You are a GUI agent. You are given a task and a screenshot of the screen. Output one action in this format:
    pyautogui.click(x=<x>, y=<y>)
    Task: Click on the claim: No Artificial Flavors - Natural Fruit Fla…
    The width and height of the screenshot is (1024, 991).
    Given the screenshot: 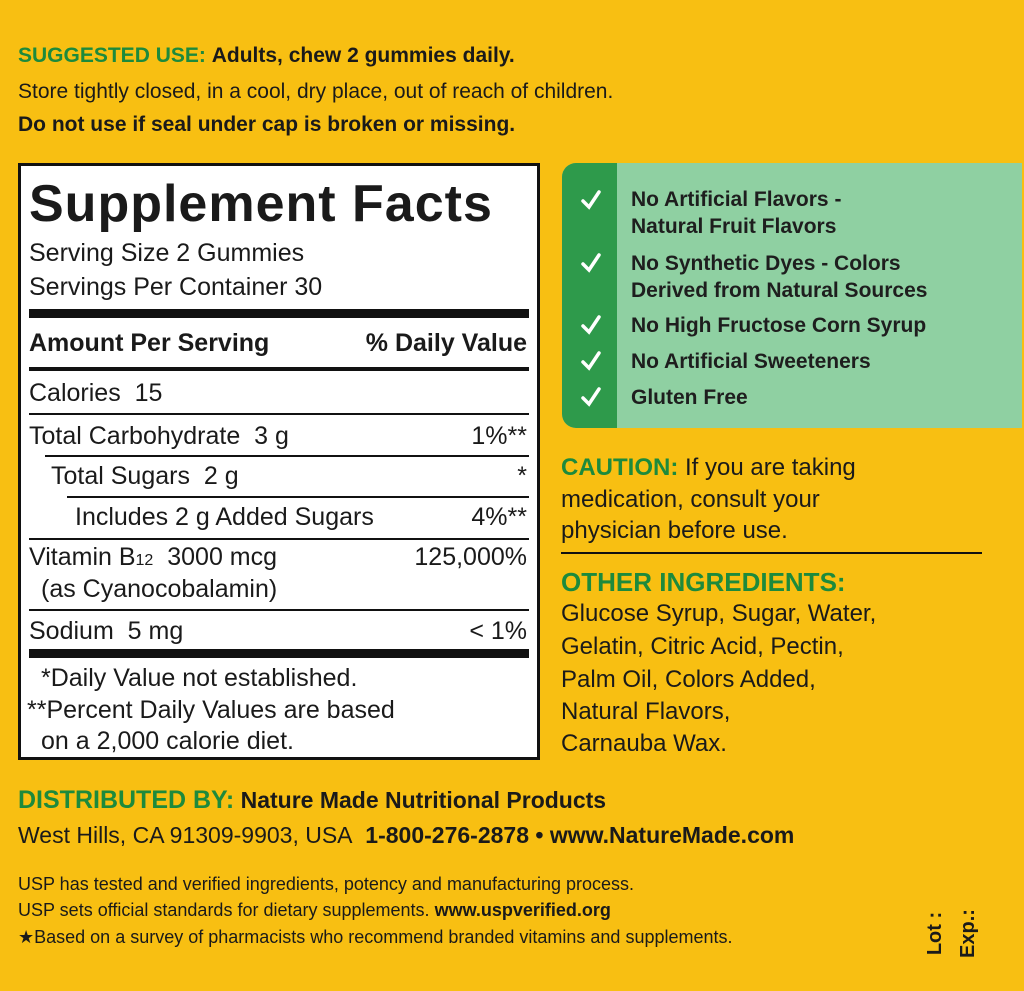 What is the action you would take?
    pyautogui.click(x=736, y=213)
    